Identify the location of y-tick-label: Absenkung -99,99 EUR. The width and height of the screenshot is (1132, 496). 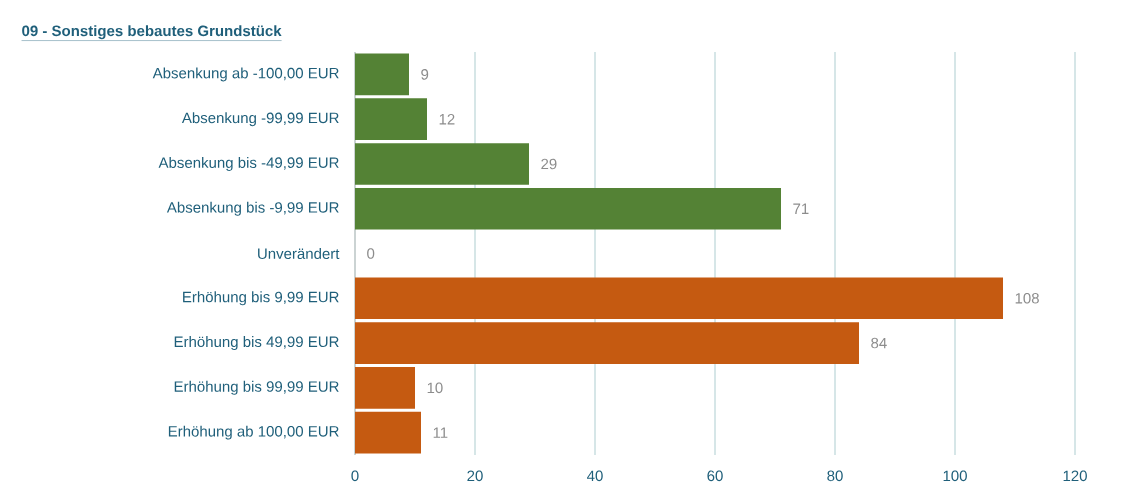
(260, 119).